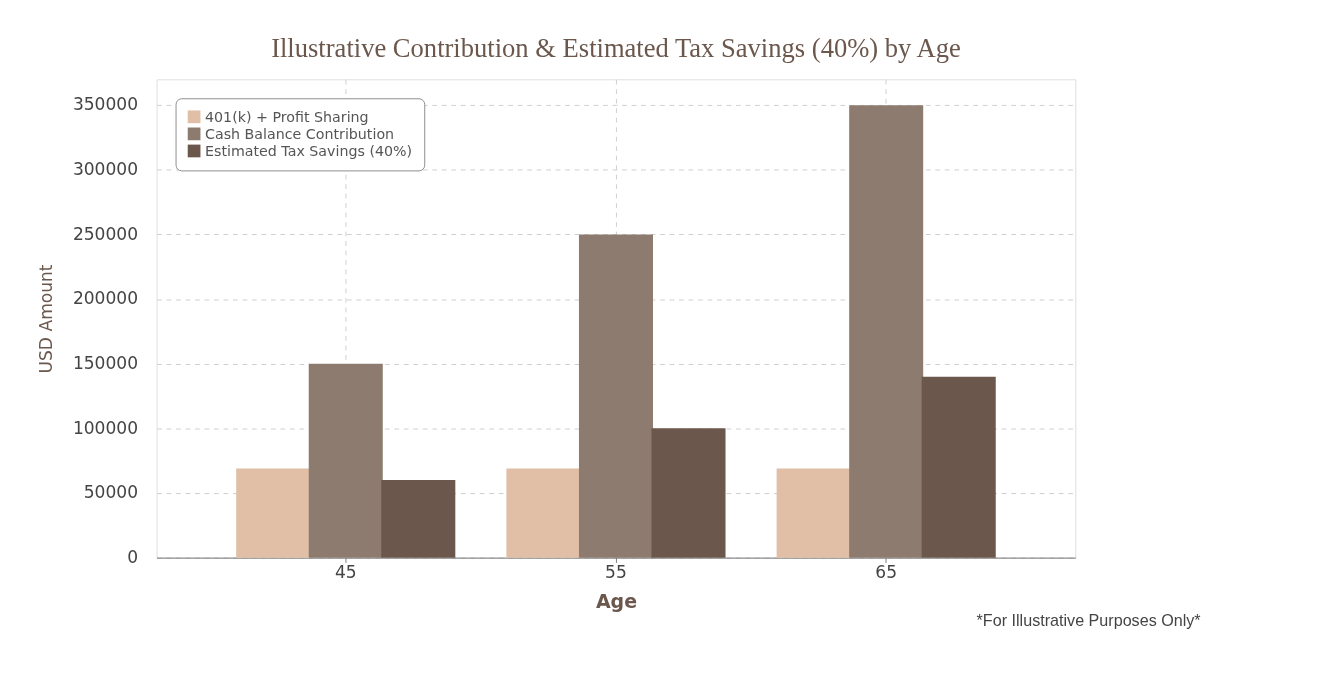  What do you see at coordinates (309, 150) in the screenshot?
I see `legend-label: Estimated Tax Savings (40%)` at bounding box center [309, 150].